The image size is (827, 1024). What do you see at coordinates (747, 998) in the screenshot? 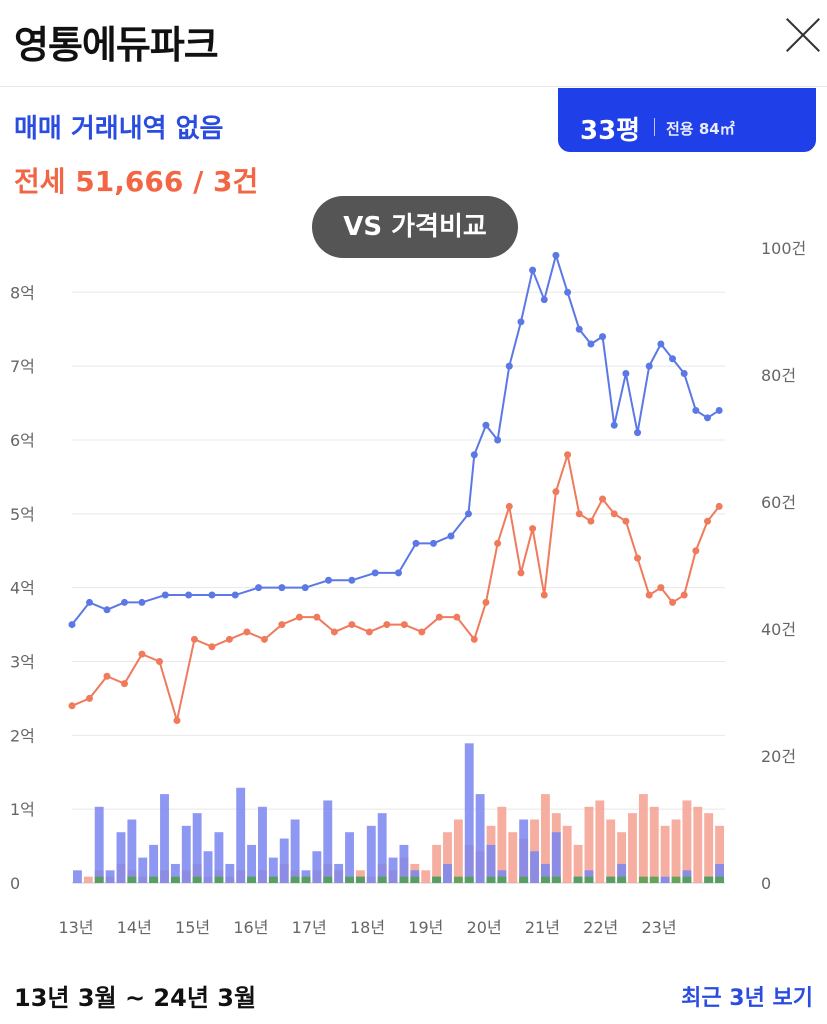
I see `recent-3y-link: 최근 3년 보기` at bounding box center [747, 998].